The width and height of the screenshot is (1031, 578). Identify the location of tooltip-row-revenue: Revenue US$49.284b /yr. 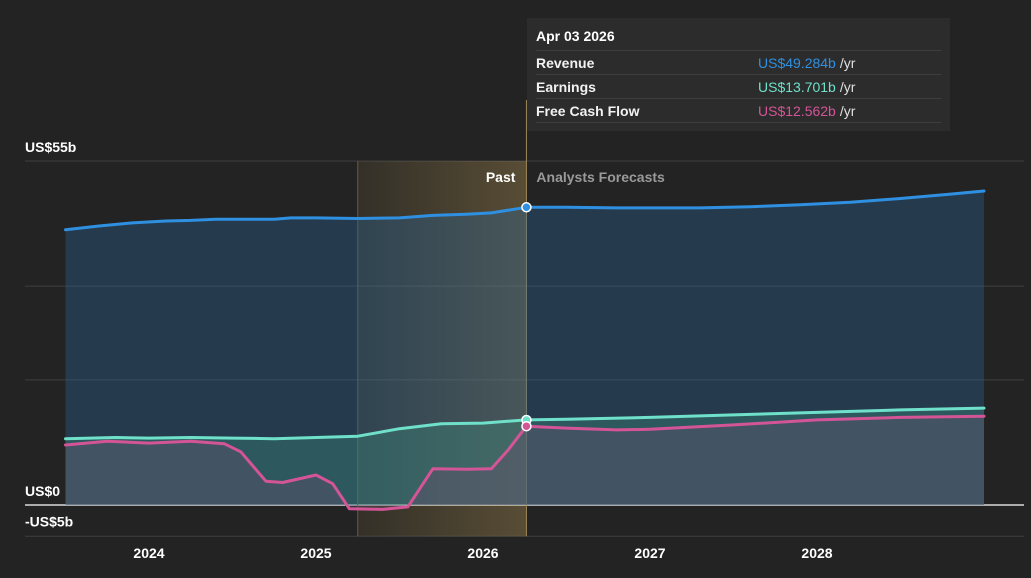
(738, 63).